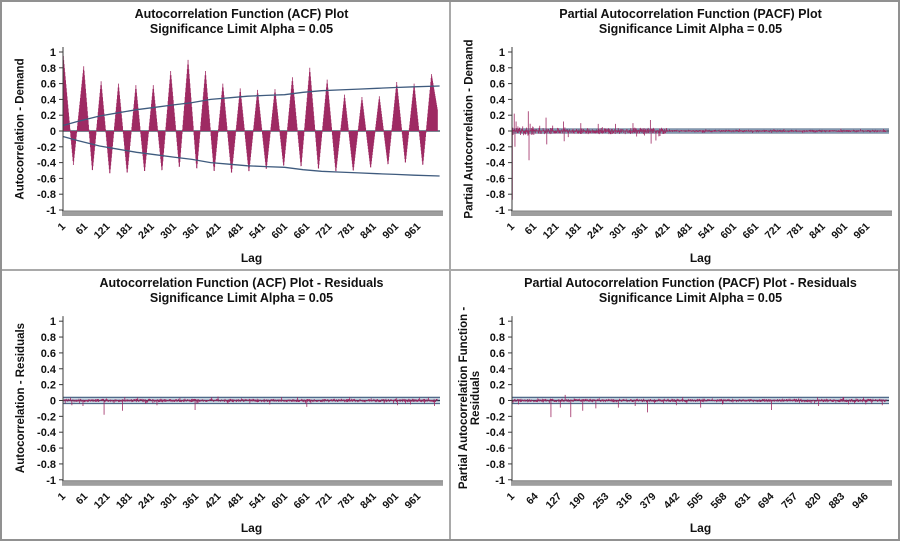 The image size is (900, 541). Describe the element at coordinates (742, 500) in the screenshot. I see `svg-text: 631` at that location.